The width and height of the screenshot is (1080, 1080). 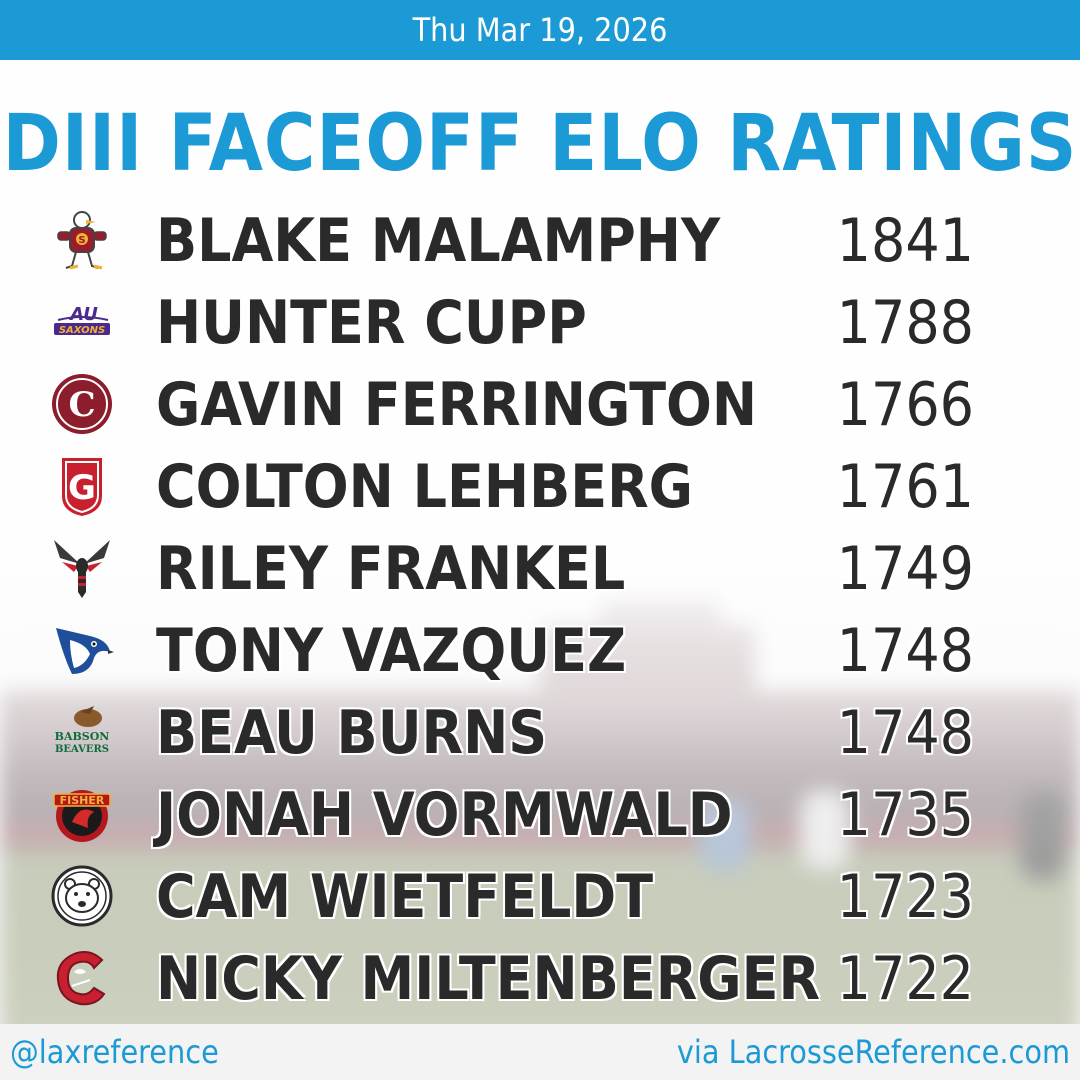 I want to click on svg-text: BEAVERS, so click(x=82, y=749).